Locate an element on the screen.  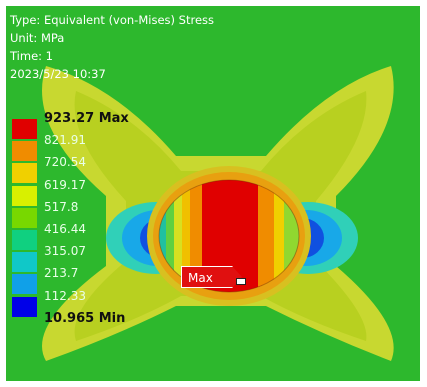
legend-suffix: Max is located at coordinates (111, 118).